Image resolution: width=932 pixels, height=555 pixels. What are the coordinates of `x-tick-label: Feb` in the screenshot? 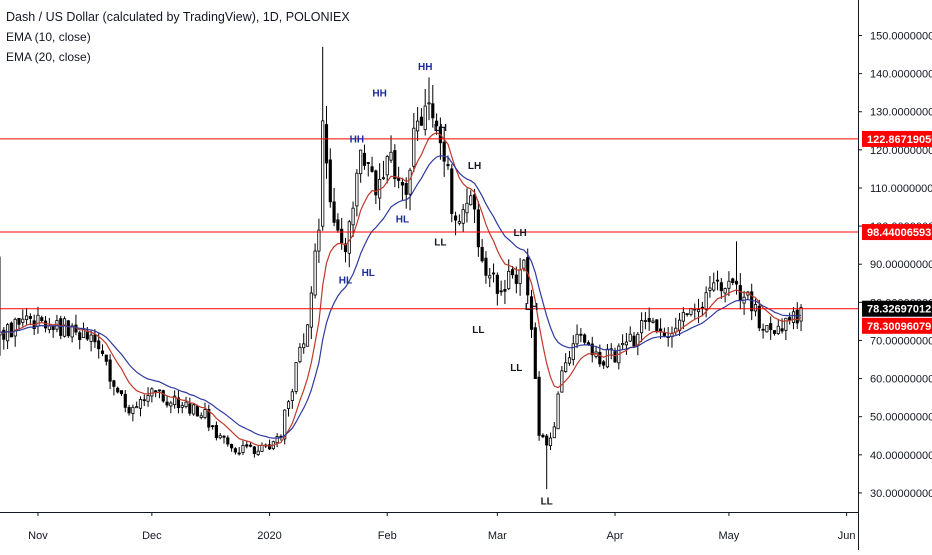 It's located at (387, 536).